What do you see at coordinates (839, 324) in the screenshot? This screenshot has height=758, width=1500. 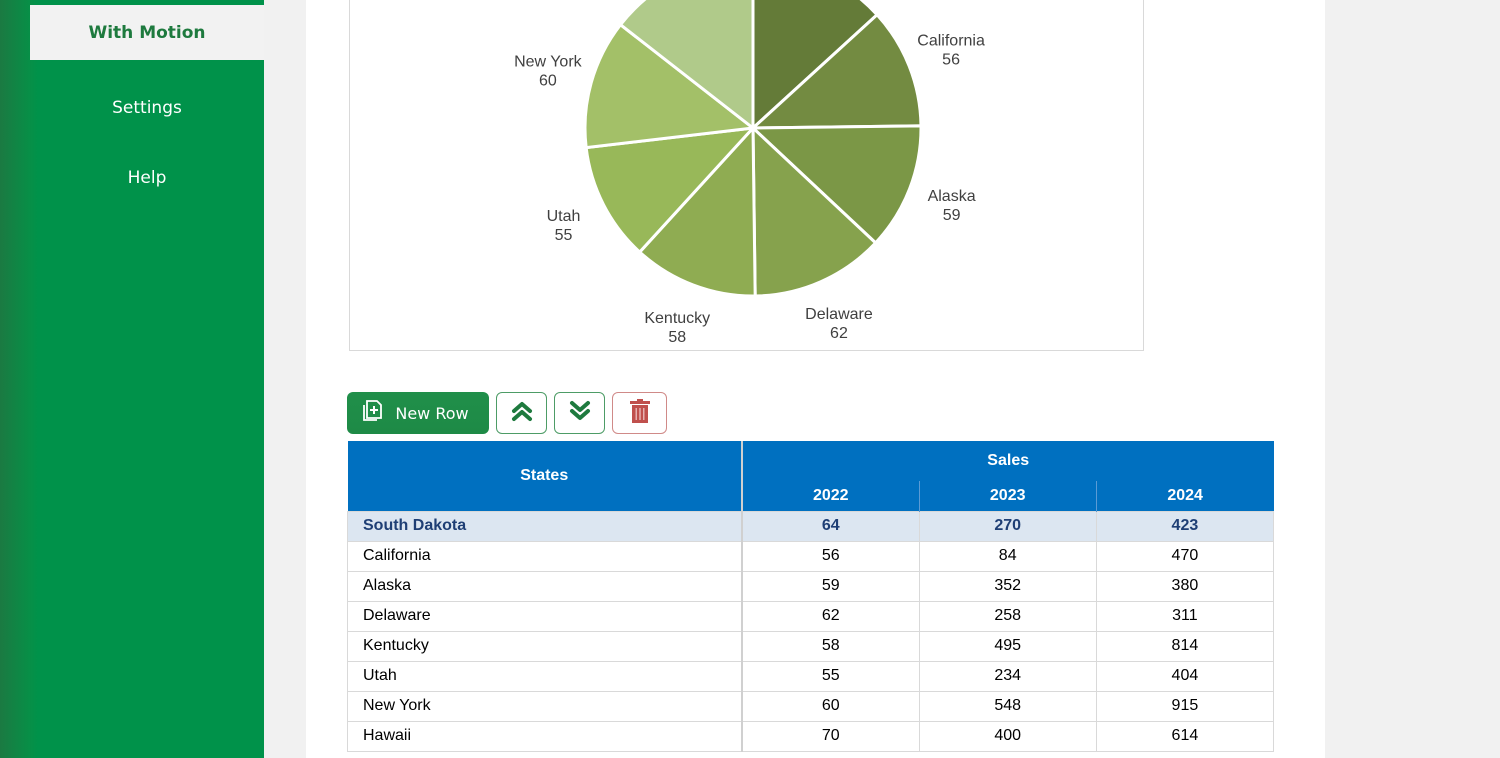 I see `pie-data-label: Delaware 62` at bounding box center [839, 324].